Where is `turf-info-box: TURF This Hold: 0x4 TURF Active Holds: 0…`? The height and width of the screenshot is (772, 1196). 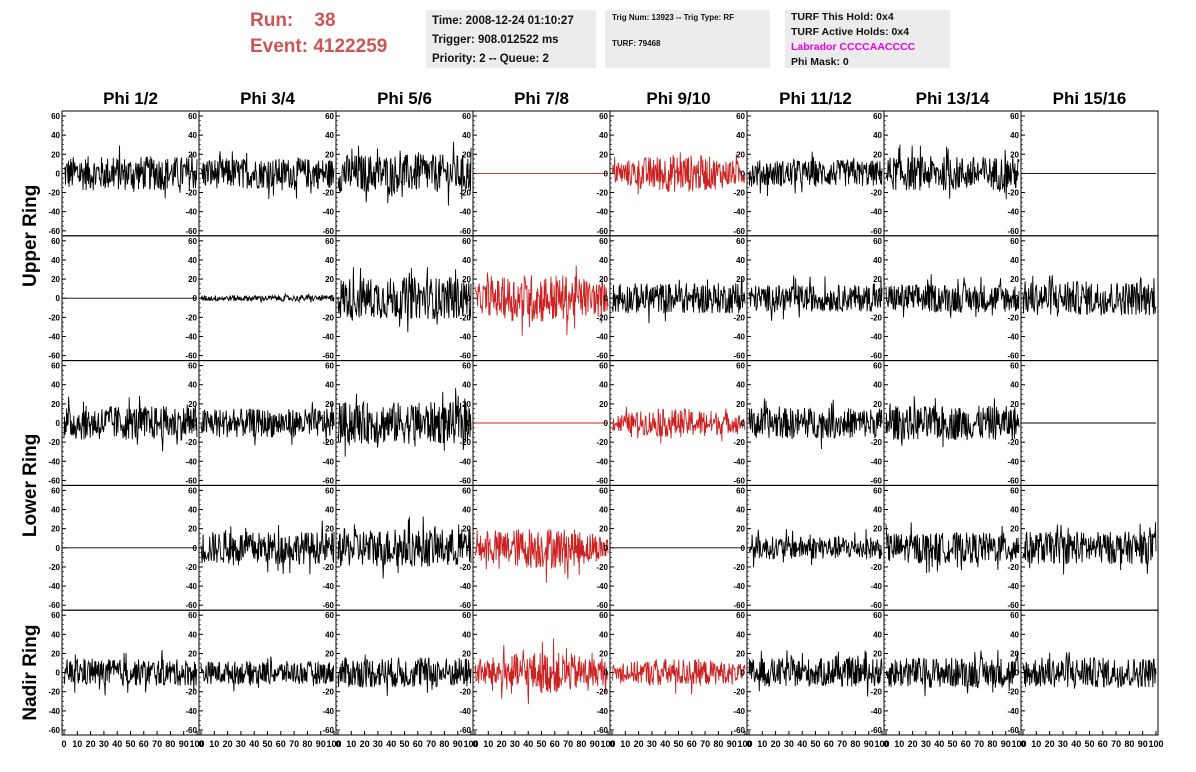 turf-info-box: TURF This Hold: 0x4 TURF Active Holds: 0… is located at coordinates (867, 39).